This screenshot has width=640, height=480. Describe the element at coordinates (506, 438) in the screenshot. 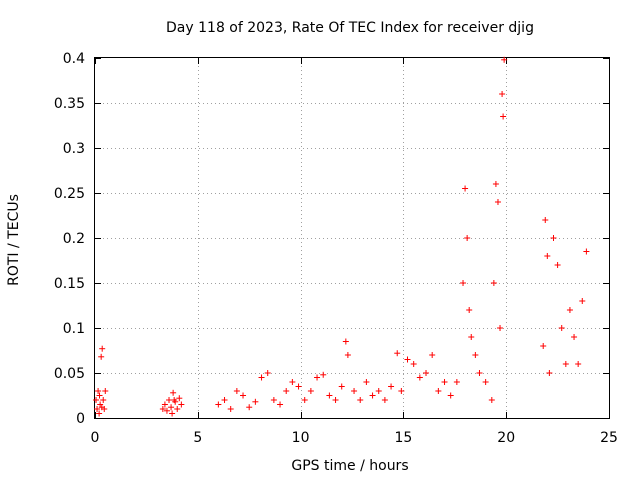

I see `x-tick-label: 20` at that location.